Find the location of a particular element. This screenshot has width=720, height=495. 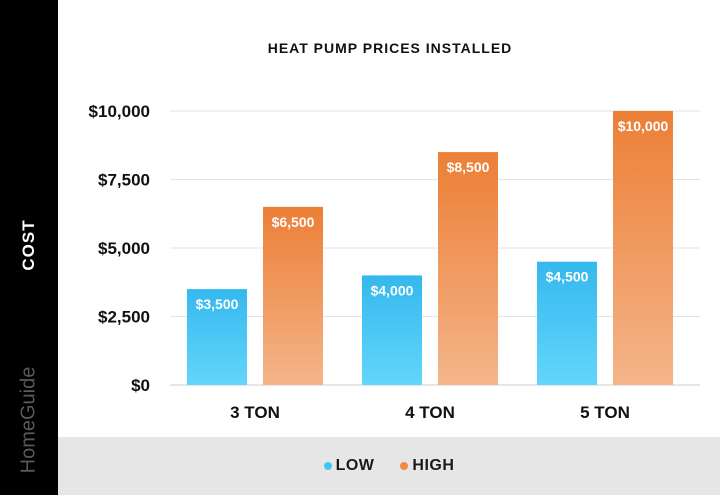

side-bar: COST HomeGuide is located at coordinates (29, 247).